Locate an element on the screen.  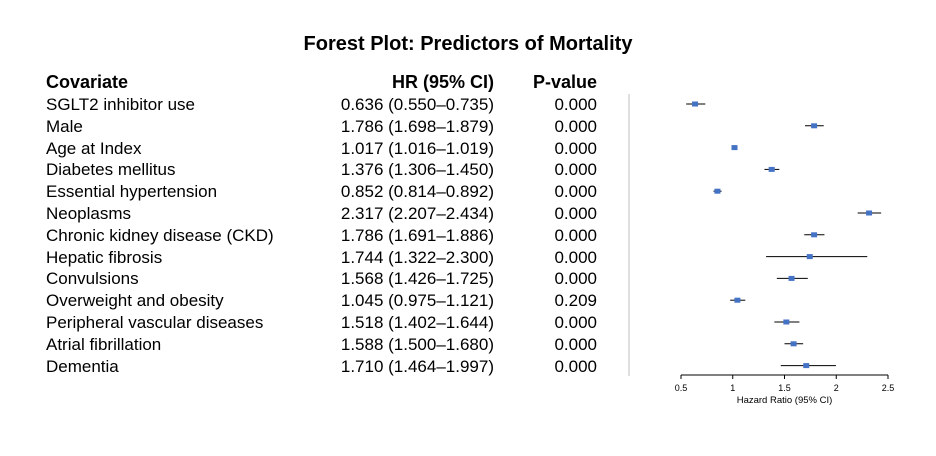
hr-ci-cell: 2.317 (2.207–2.434) is located at coordinates (417, 213).